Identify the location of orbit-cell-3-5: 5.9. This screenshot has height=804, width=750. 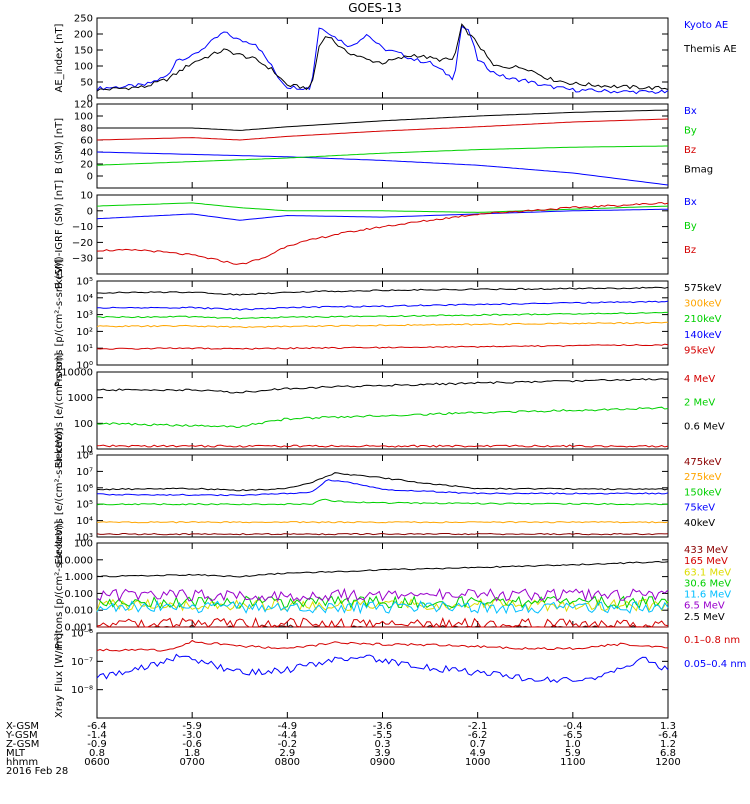
(573, 753).